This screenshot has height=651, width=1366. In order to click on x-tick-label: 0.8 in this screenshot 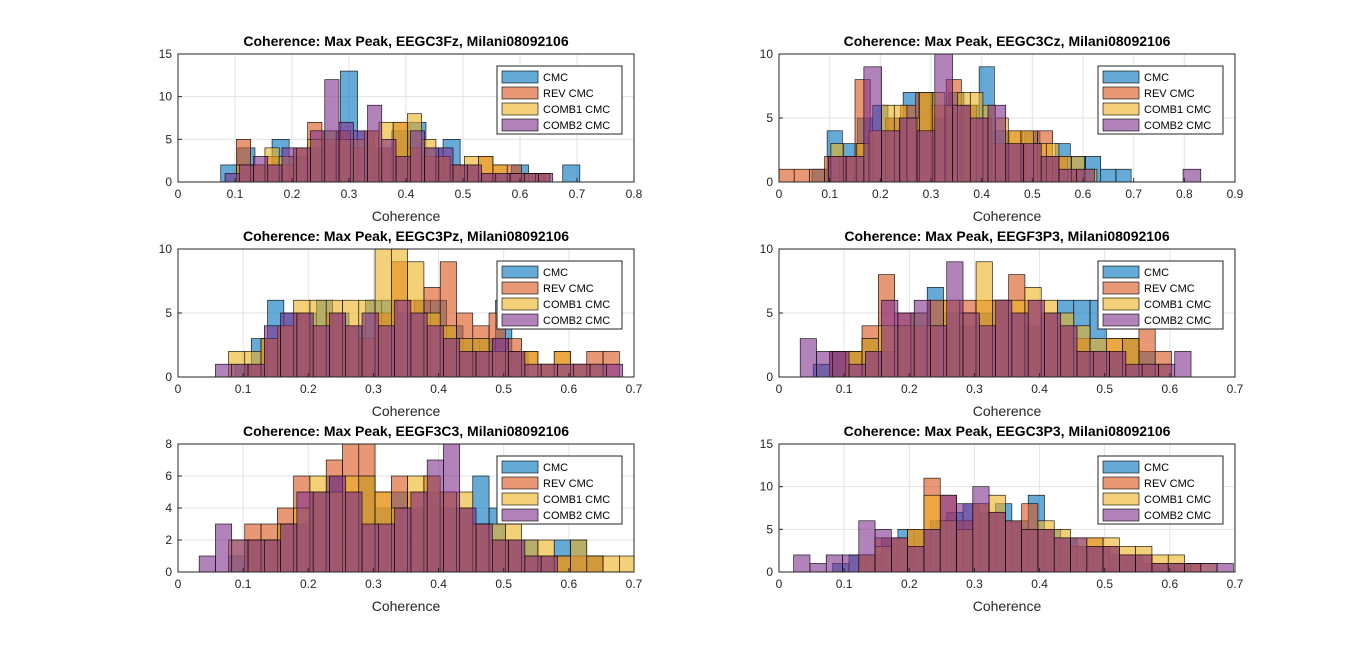, I will do `click(1184, 194)`.